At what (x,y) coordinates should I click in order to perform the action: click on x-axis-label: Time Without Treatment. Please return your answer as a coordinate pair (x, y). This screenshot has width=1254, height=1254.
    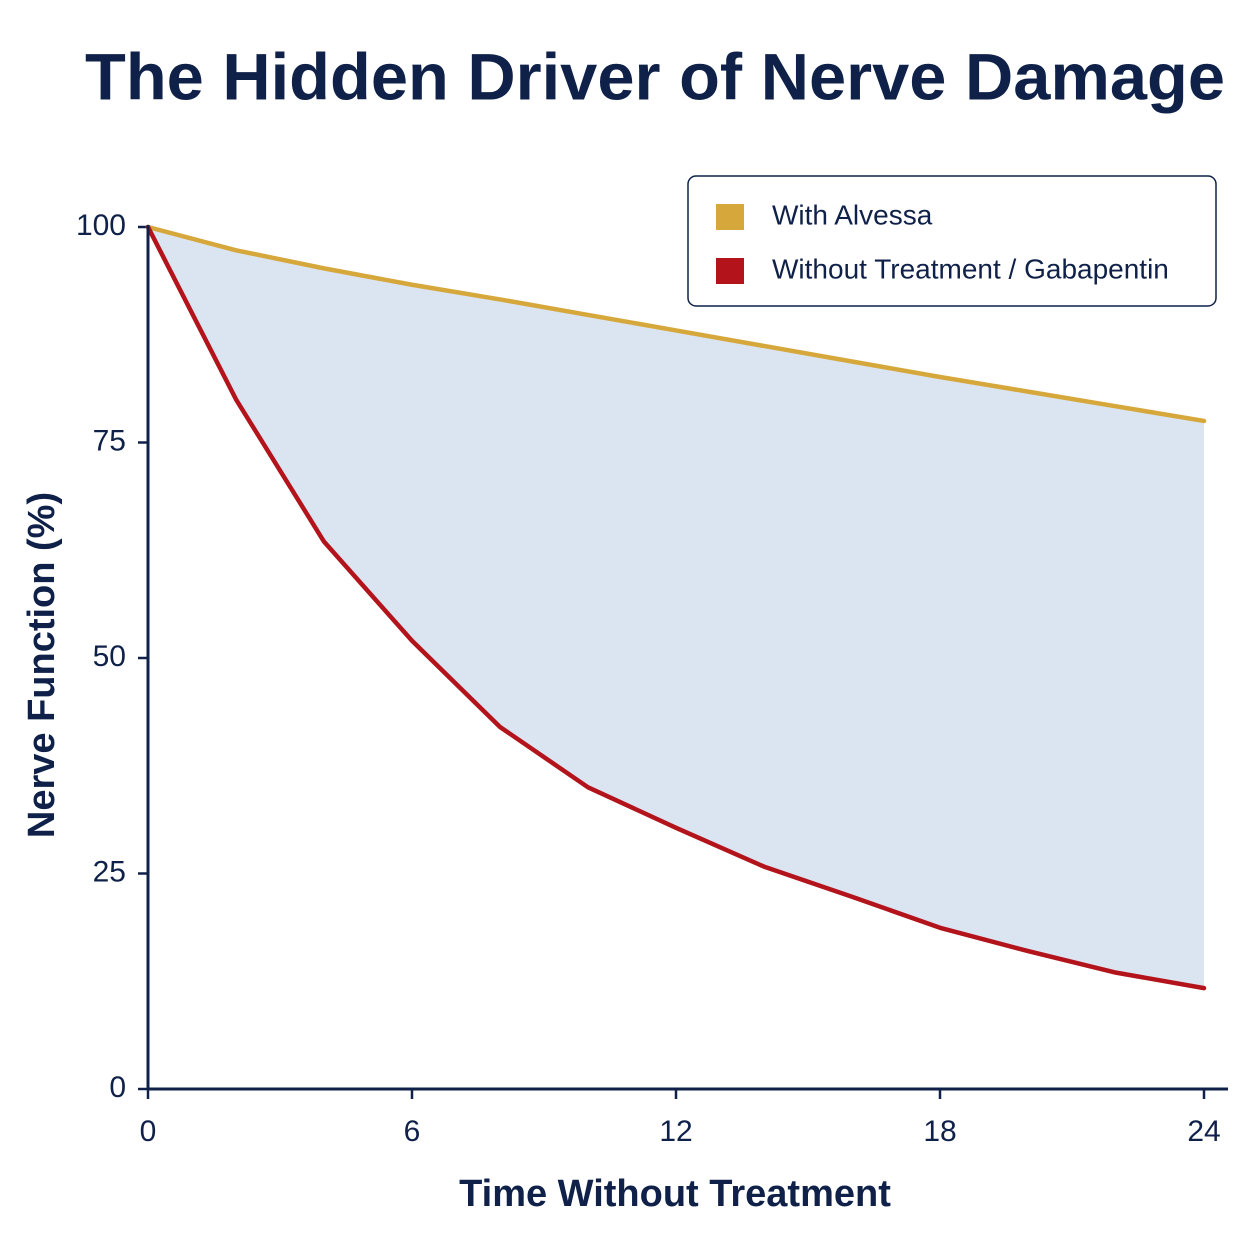
    Looking at the image, I should click on (675, 1194).